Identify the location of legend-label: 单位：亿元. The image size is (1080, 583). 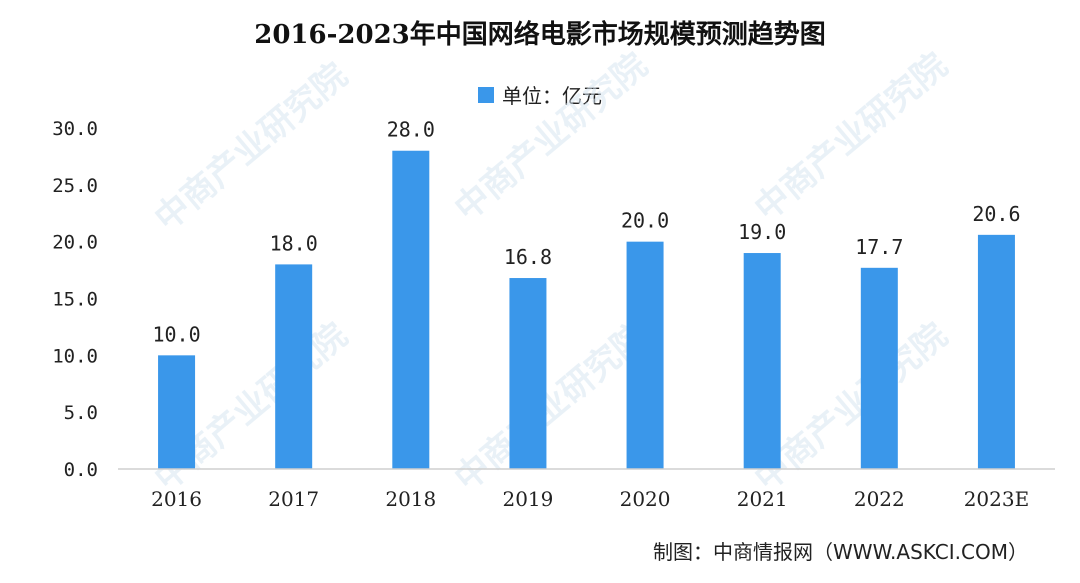
(552, 96).